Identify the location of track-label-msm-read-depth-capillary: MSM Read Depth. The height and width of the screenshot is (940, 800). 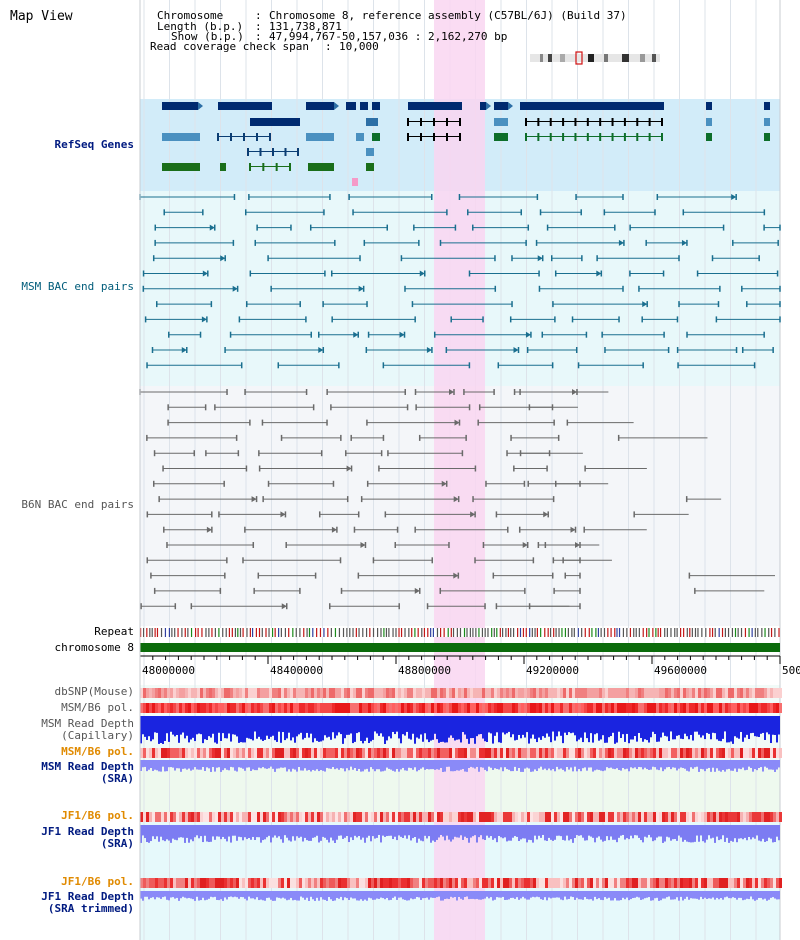
(87, 723).